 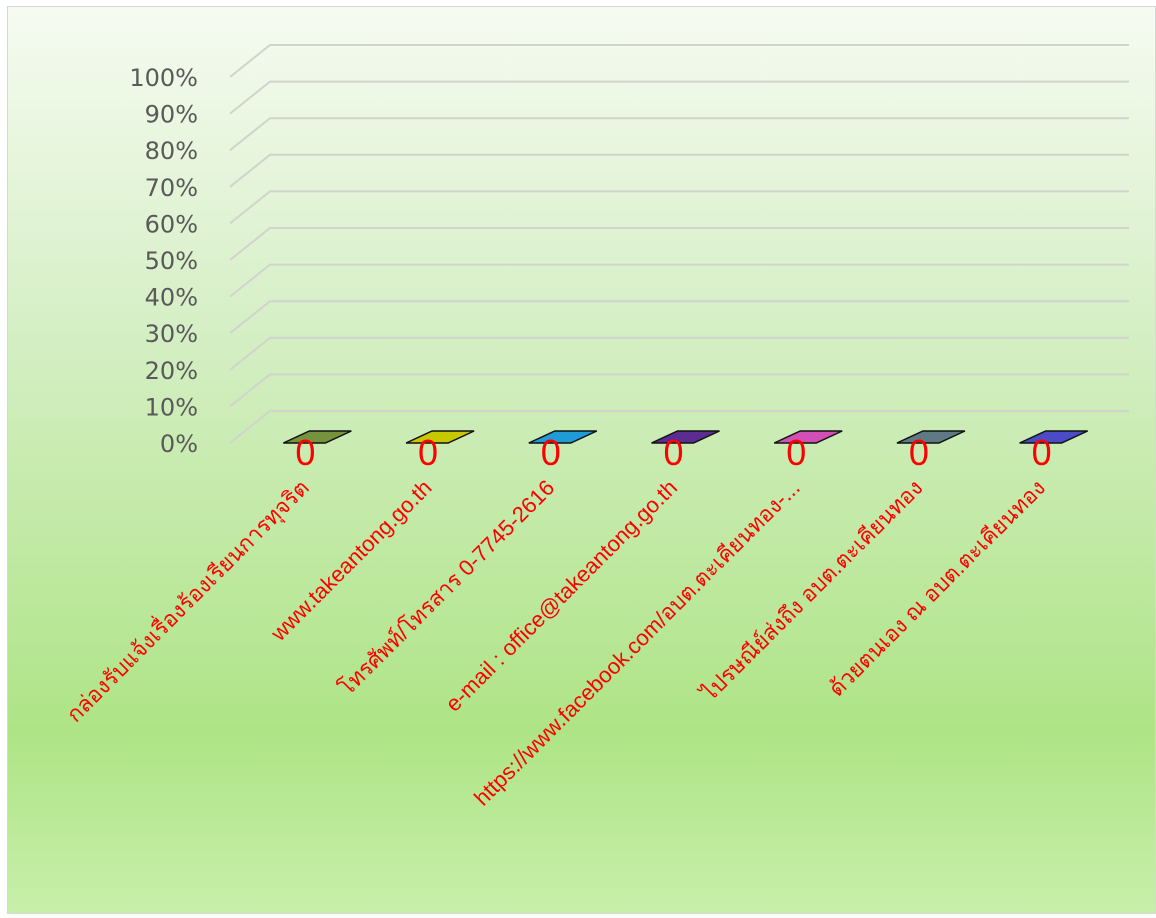 What do you see at coordinates (811, 591) in the screenshot?
I see `x-tick-label: ไปรษณีย์ส่งถึง อบต.ตะเคียนทอง` at bounding box center [811, 591].